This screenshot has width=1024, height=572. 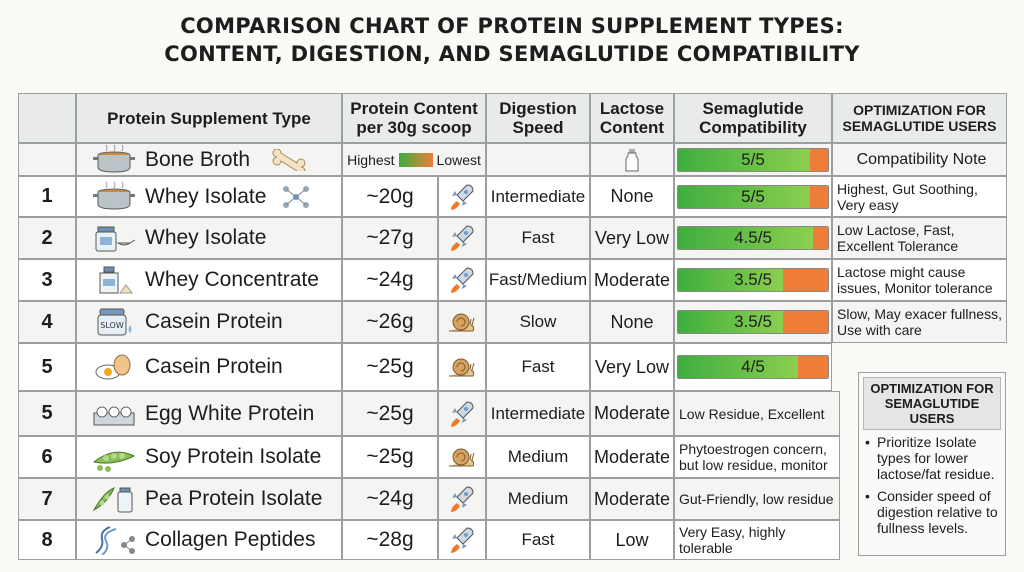 I want to click on compat-cell: 4.5/5, so click(x=753, y=238).